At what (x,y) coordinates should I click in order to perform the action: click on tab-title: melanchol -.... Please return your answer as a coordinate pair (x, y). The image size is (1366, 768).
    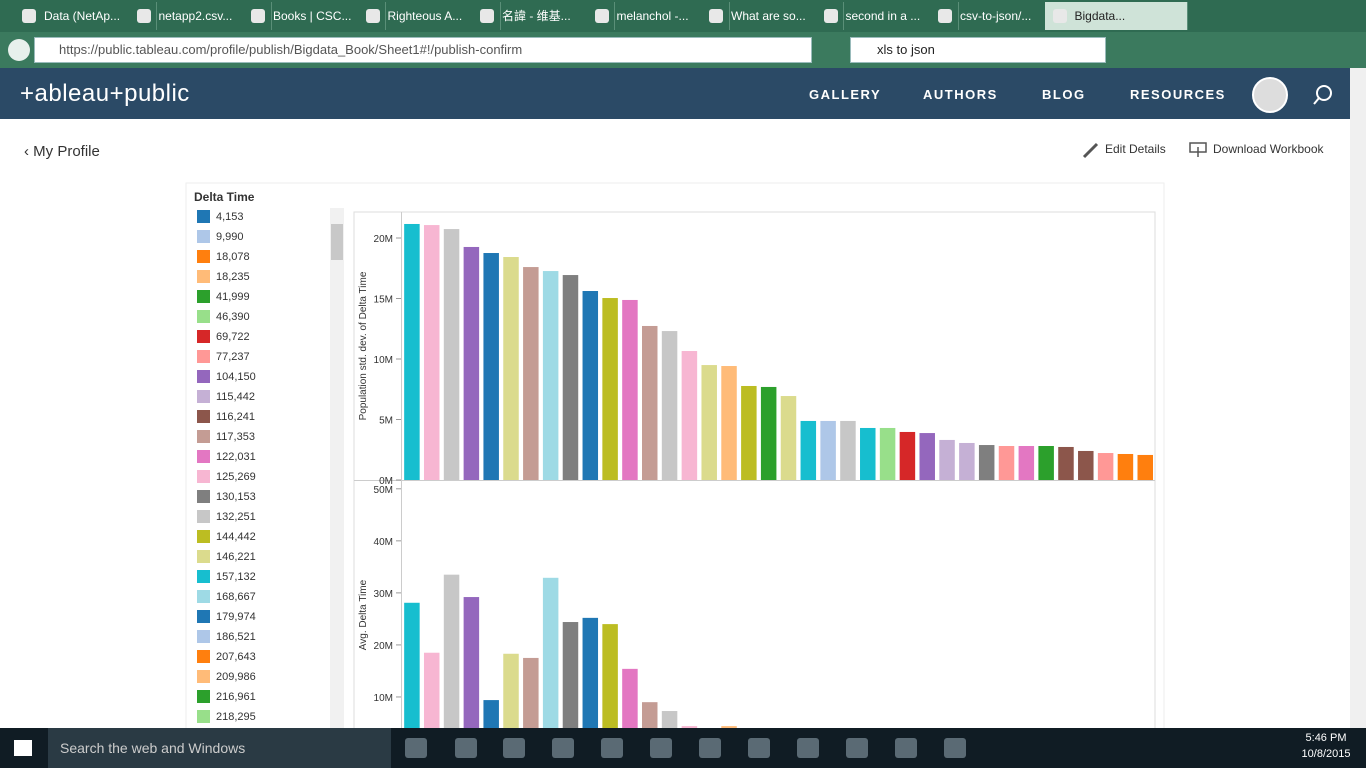
    Looking at the image, I should click on (652, 16).